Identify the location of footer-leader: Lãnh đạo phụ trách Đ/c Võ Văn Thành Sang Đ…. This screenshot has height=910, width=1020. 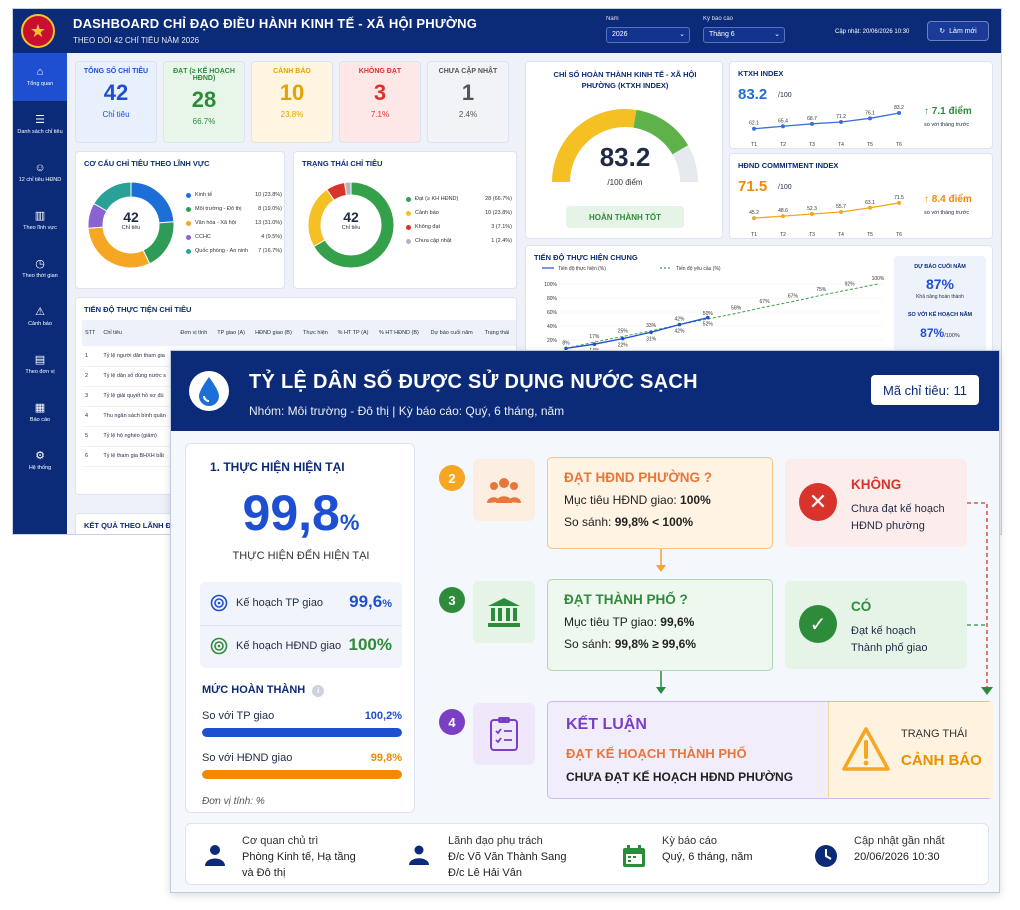
(507, 858).